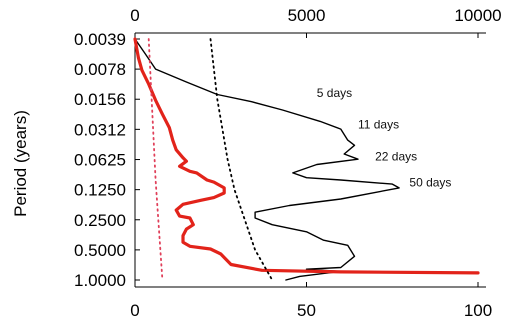  Describe the element at coordinates (100, 280) in the screenshot. I see `y-tick-label: 1.0000` at that location.